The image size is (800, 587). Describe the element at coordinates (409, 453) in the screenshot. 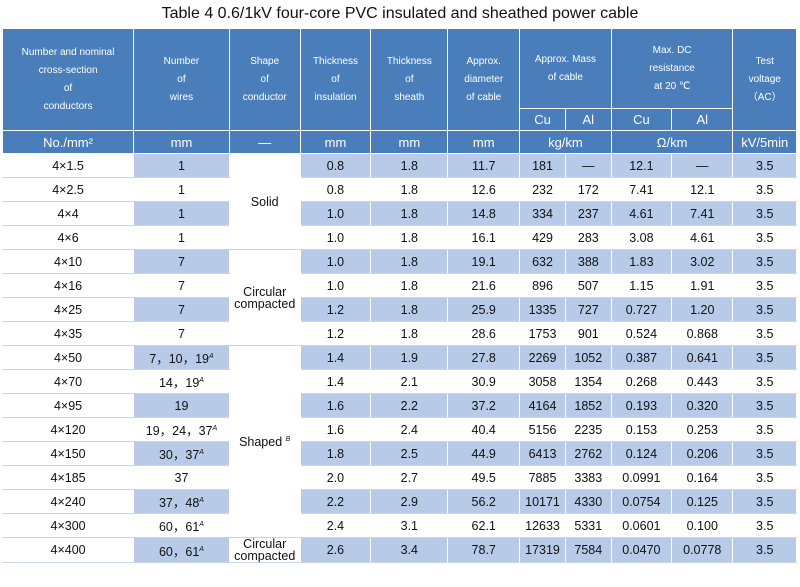

I see `sheath-cell: 2.5` at that location.